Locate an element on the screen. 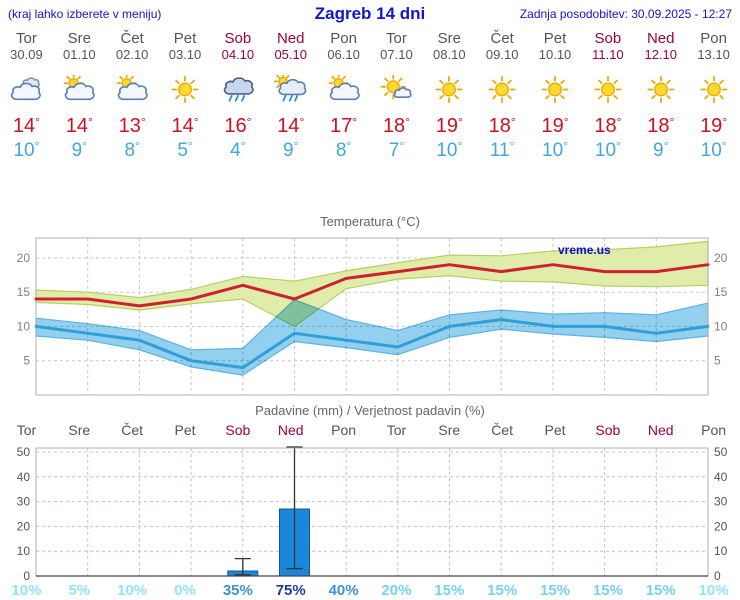 Image resolution: width=740 pixels, height=600 pixels. last-updated: Zadnja posodobitev: 30.09.2025 - 12:27 is located at coordinates (625, 14).